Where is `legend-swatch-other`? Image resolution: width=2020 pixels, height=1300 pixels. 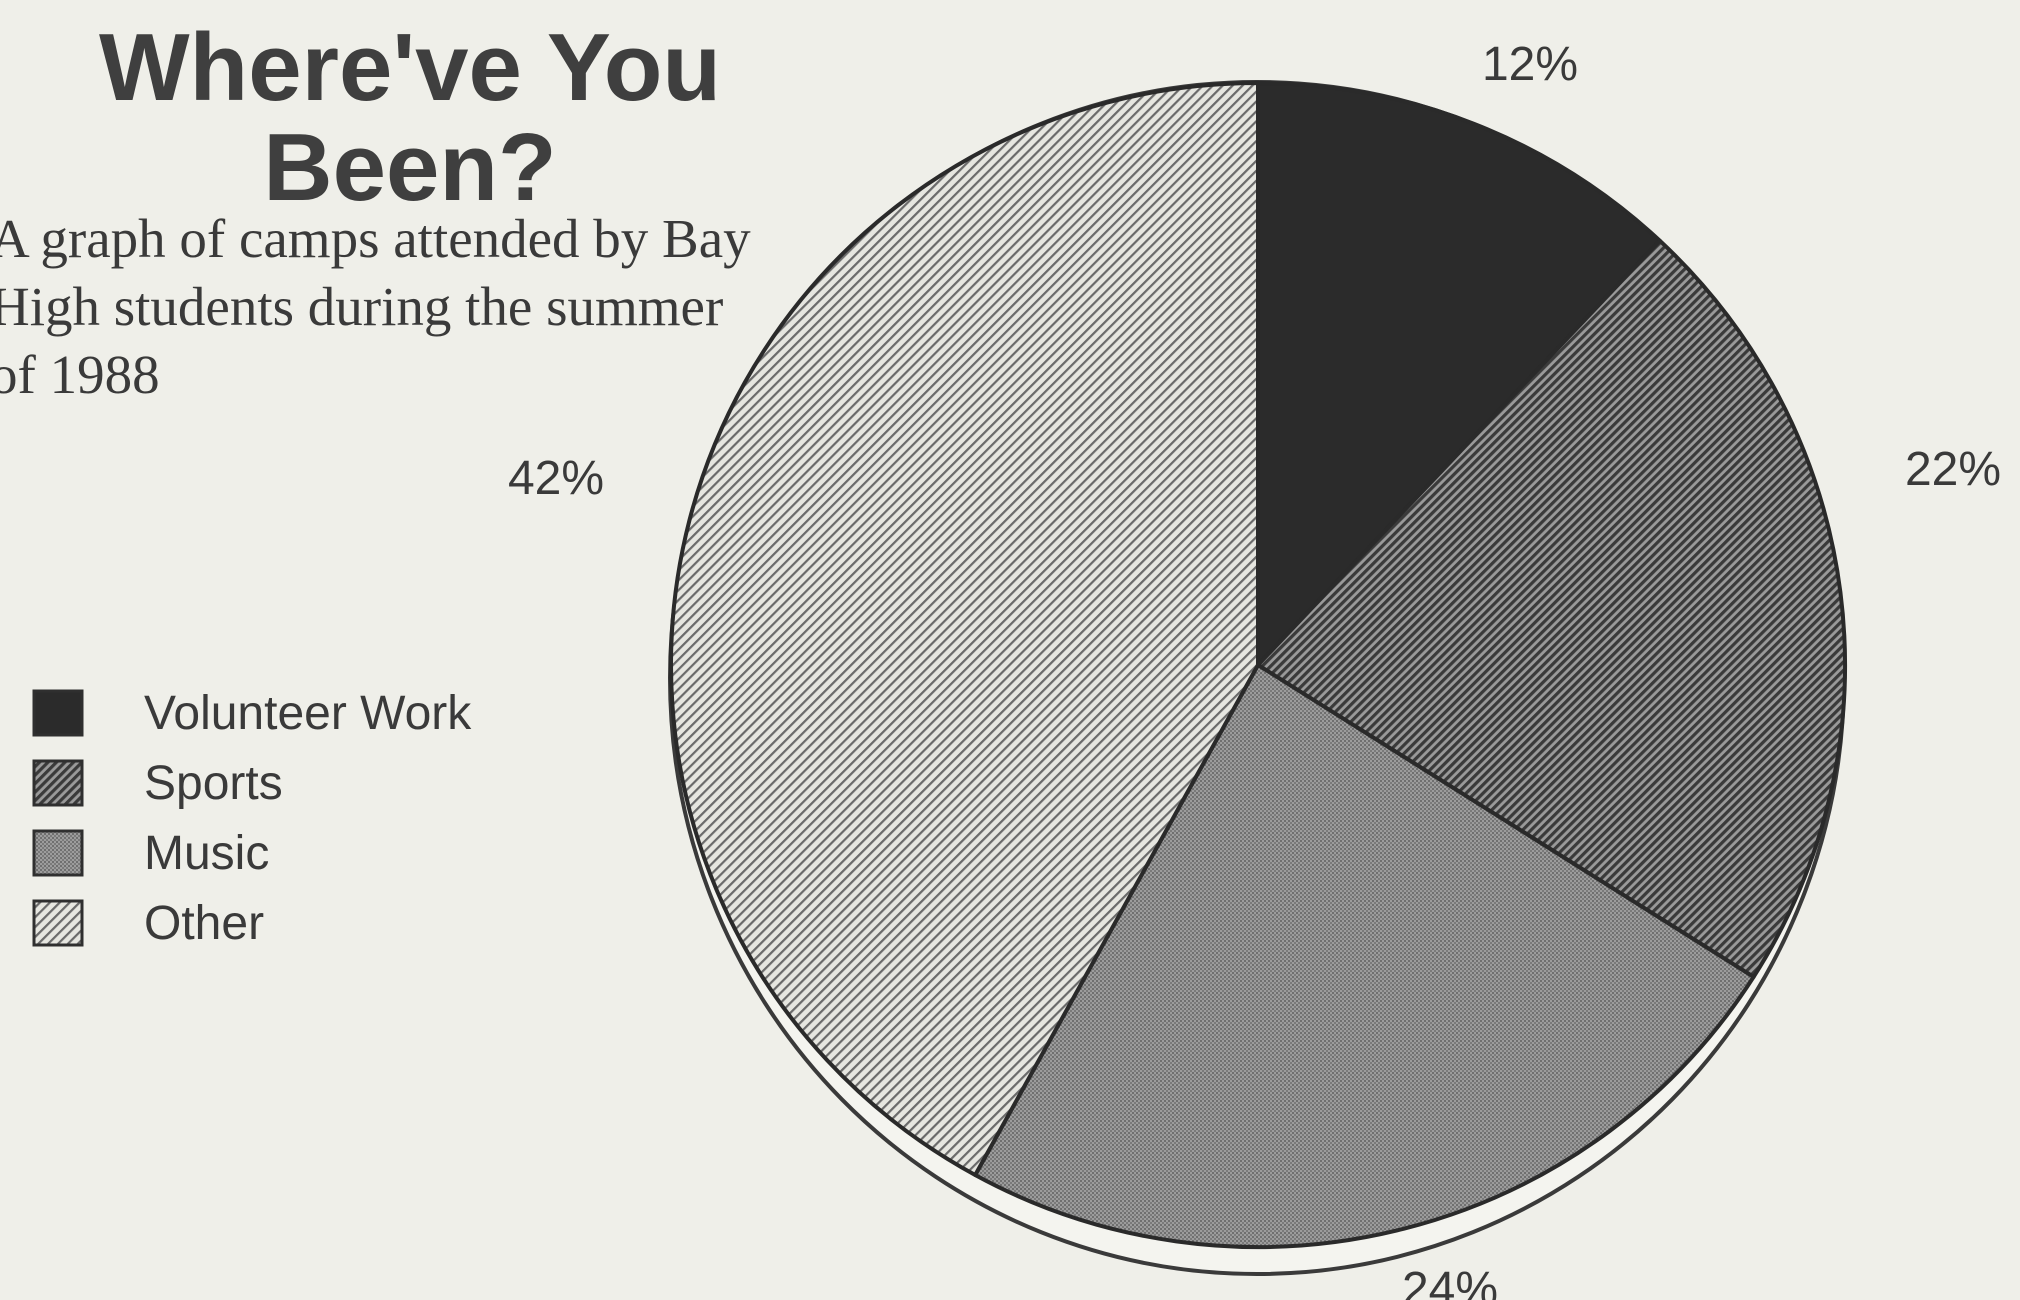 legend-swatch-other is located at coordinates (58, 923).